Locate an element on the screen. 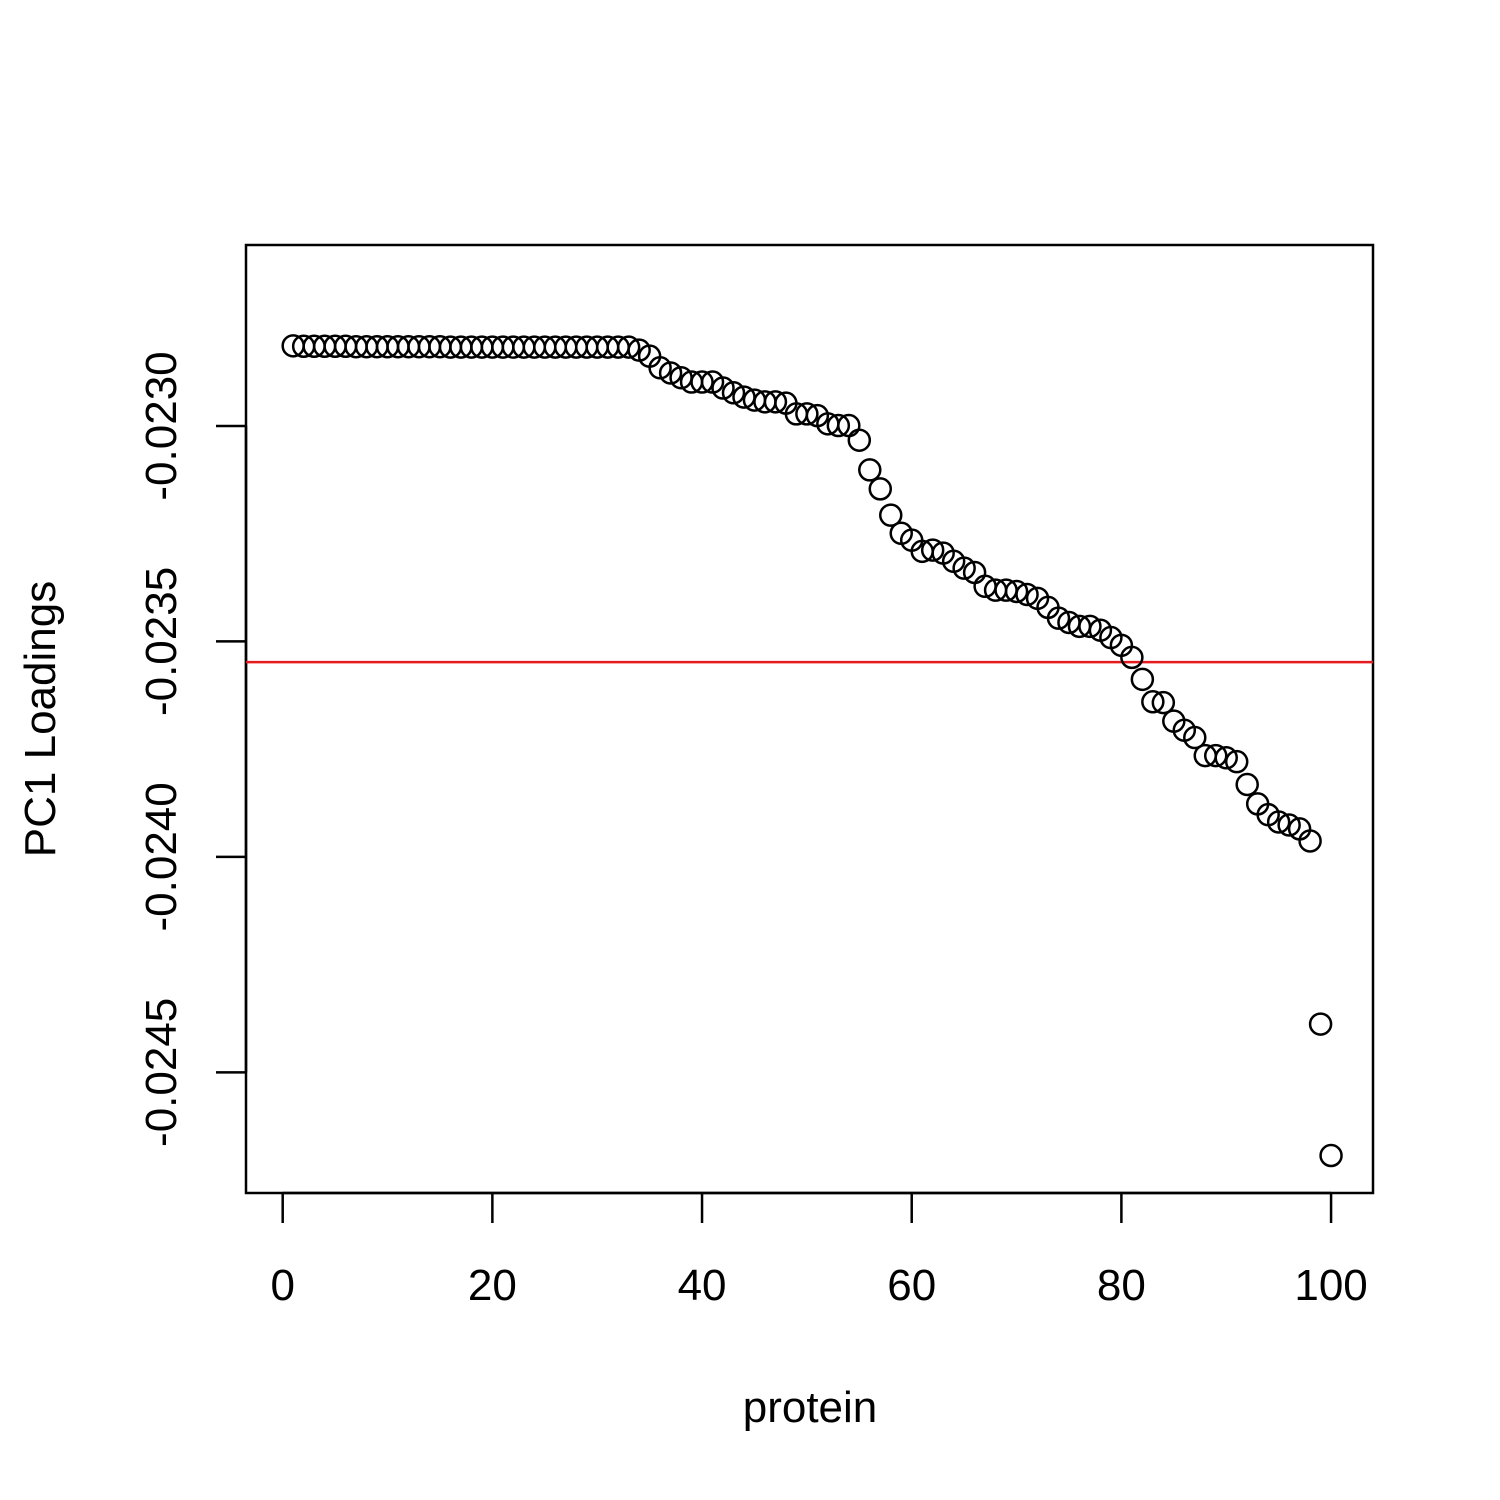 This screenshot has height=1500, width=1500. y-tick-label: -0.0230 is located at coordinates (161, 425).